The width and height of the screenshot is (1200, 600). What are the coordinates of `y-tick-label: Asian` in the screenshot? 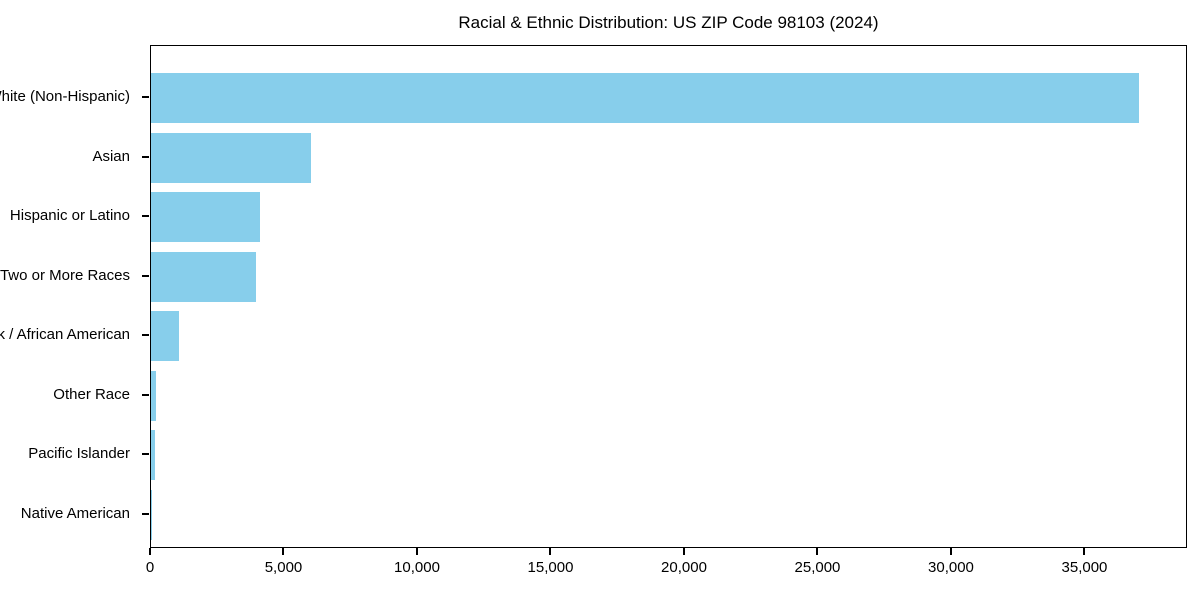 It's located at (111, 156).